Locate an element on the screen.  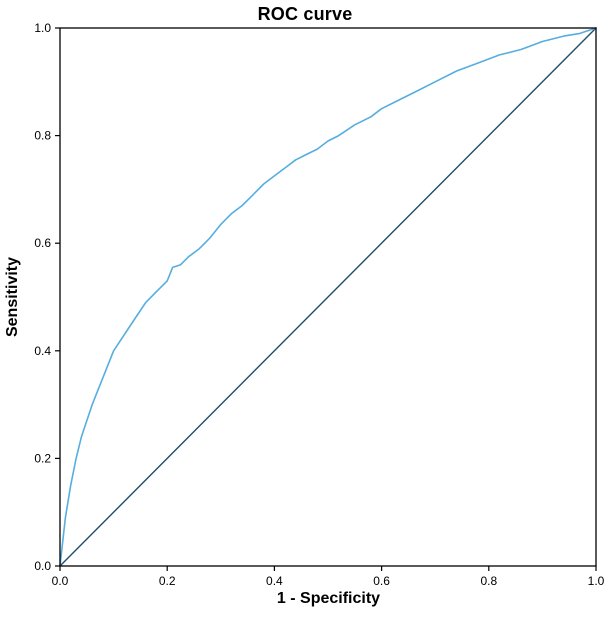
y-tick-label: 0.2 is located at coordinates (42, 458).